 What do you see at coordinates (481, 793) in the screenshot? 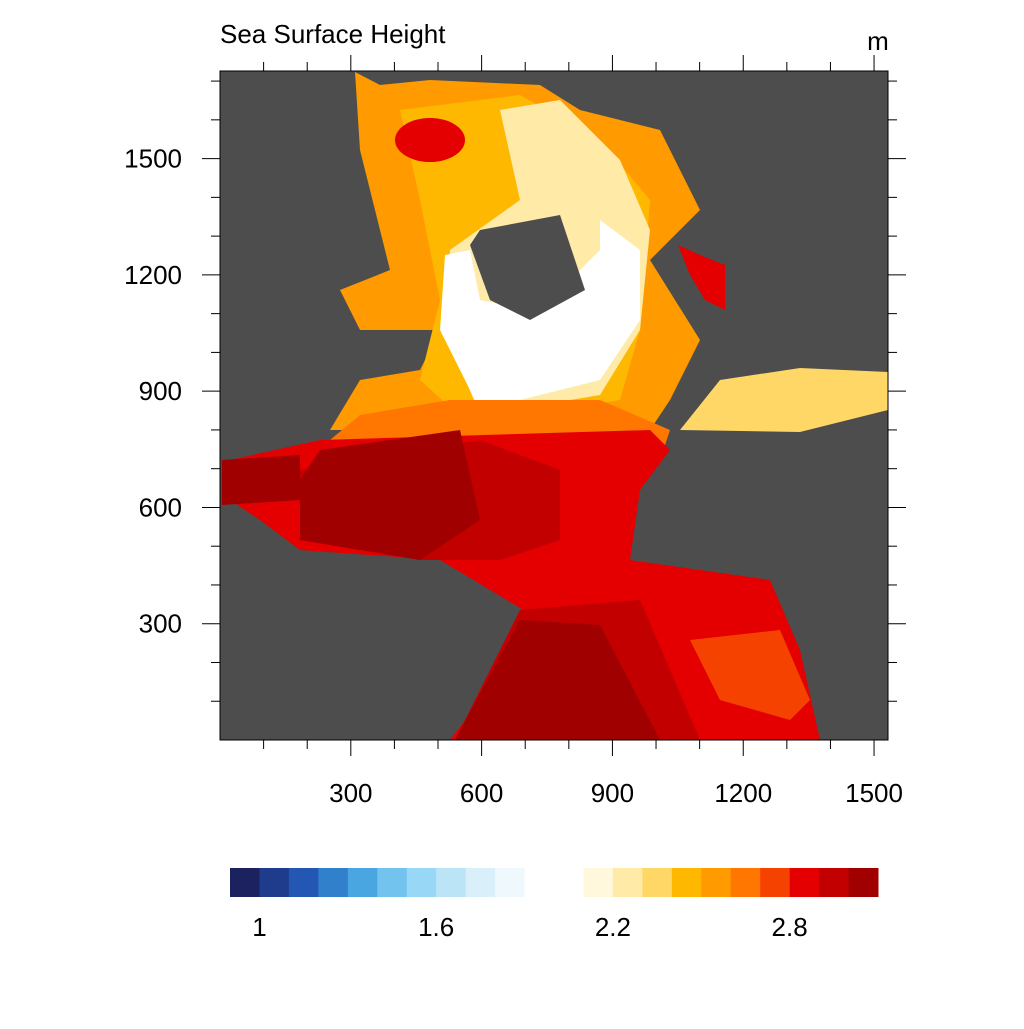
I see `x-tick-label: 600` at bounding box center [481, 793].